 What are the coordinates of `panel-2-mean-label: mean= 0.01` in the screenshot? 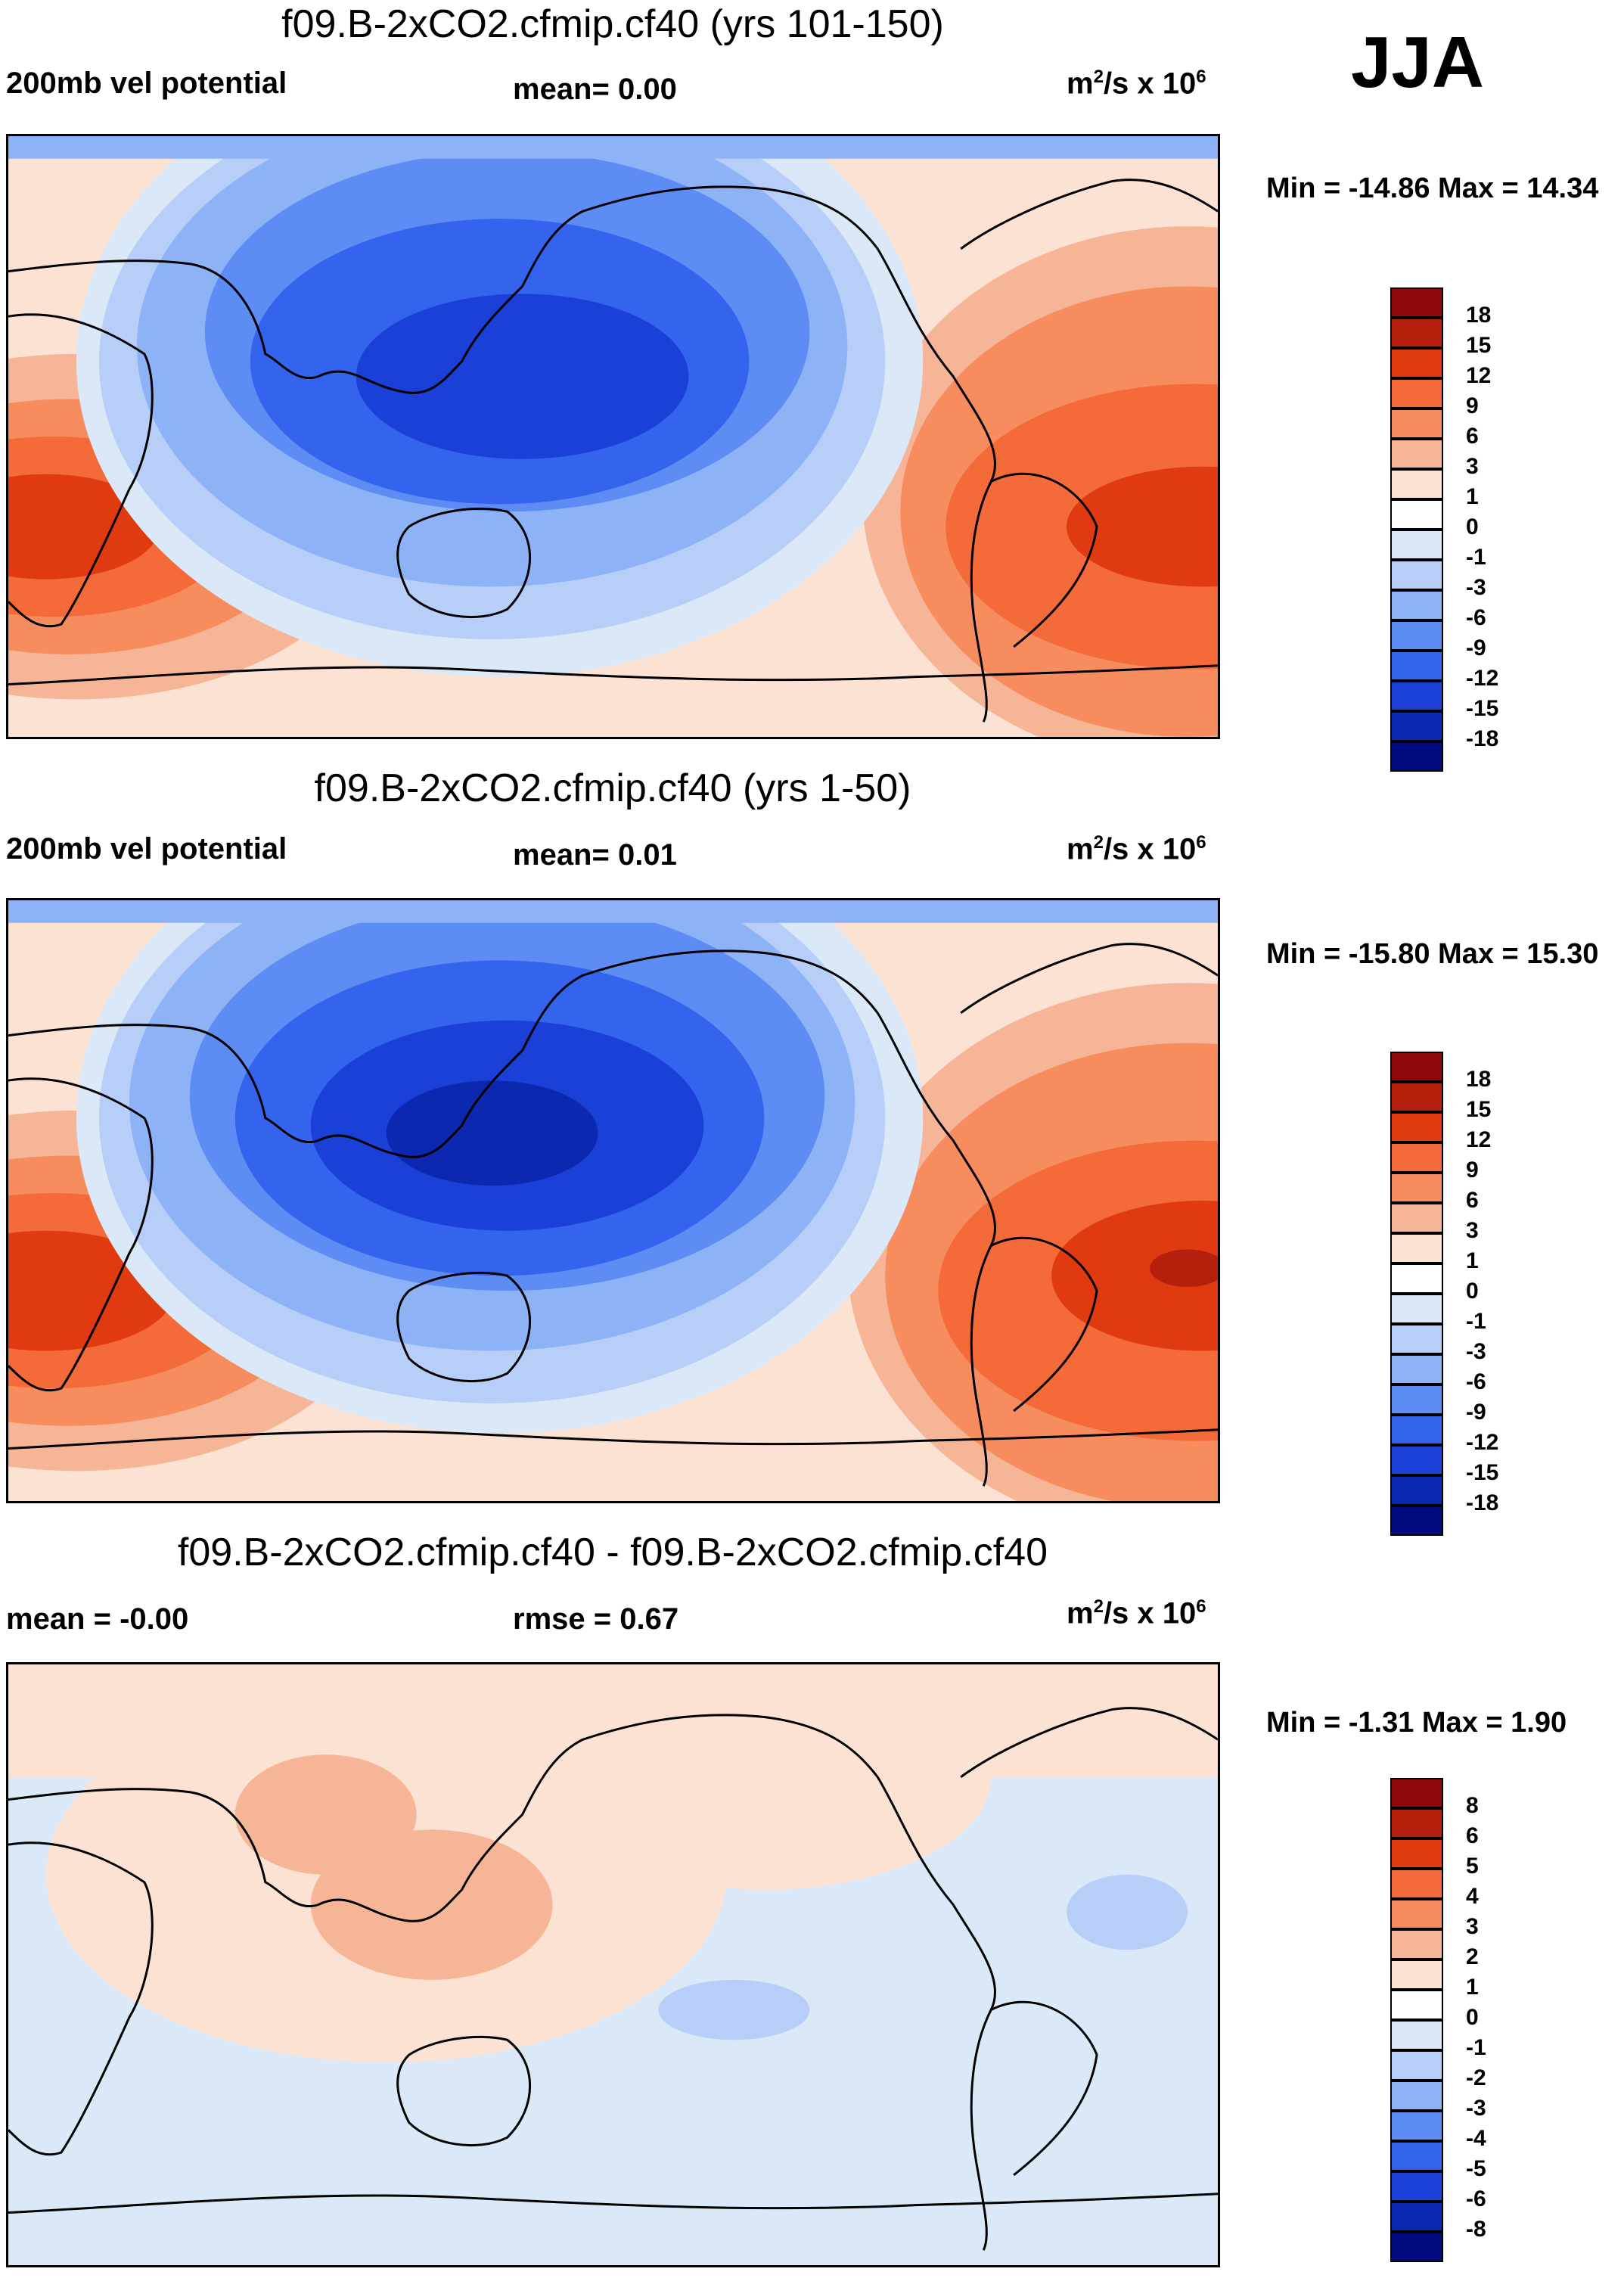 It's located at (595, 855).